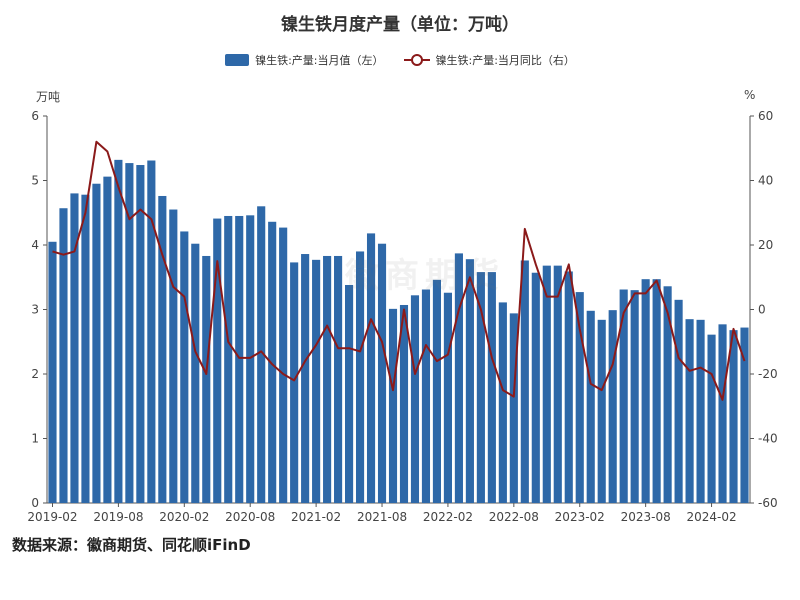 The width and height of the screenshot is (800, 600). What do you see at coordinates (505, 60) in the screenshot?
I see `legend-line-label: 镍生铁:产量:当月同比（右）` at bounding box center [505, 60].